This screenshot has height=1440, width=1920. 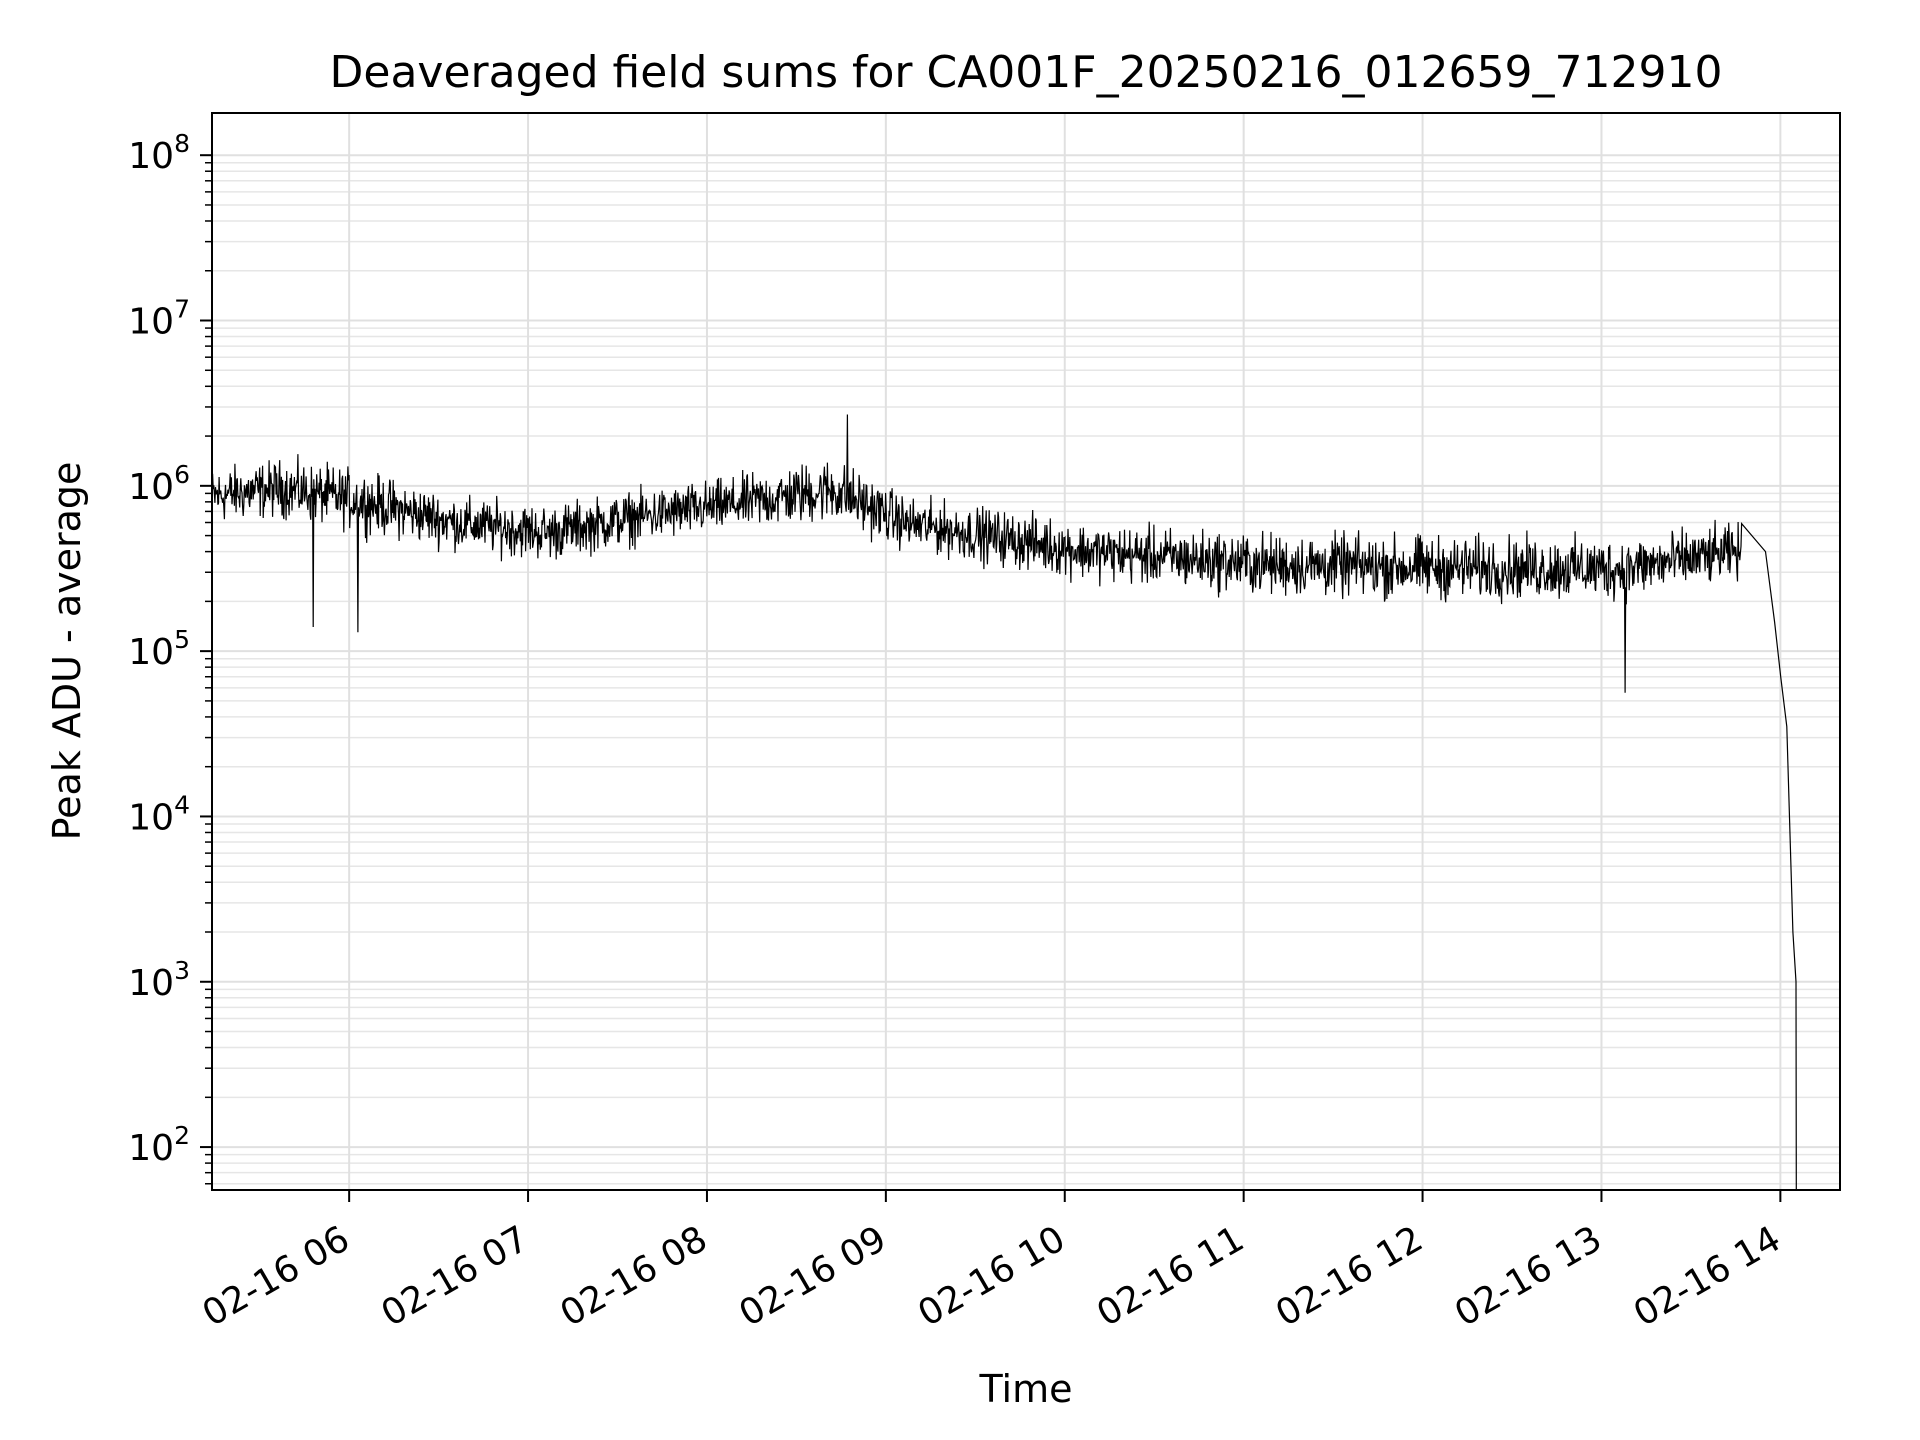 What do you see at coordinates (159, 484) in the screenshot?
I see `y-tick-label: 10⁶` at bounding box center [159, 484].